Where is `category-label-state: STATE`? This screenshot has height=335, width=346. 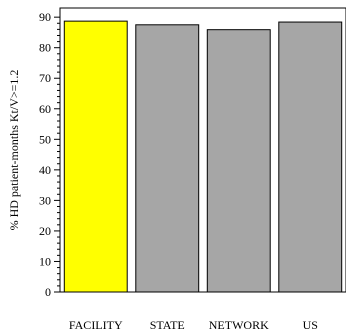
category-label-state: STATE is located at coordinates (167, 325).